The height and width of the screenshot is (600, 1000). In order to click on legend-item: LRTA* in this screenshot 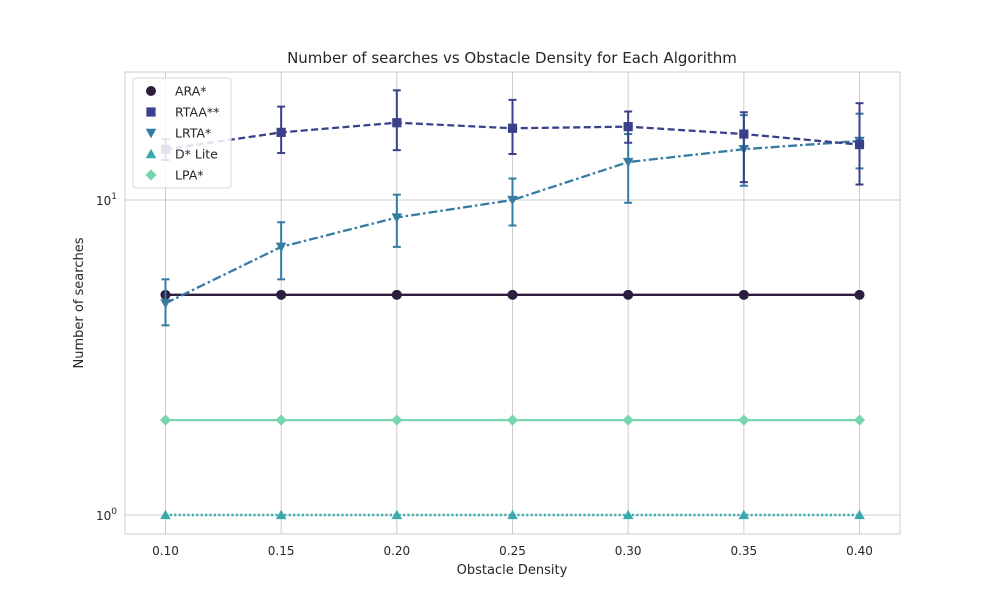, I will do `click(178, 133)`.